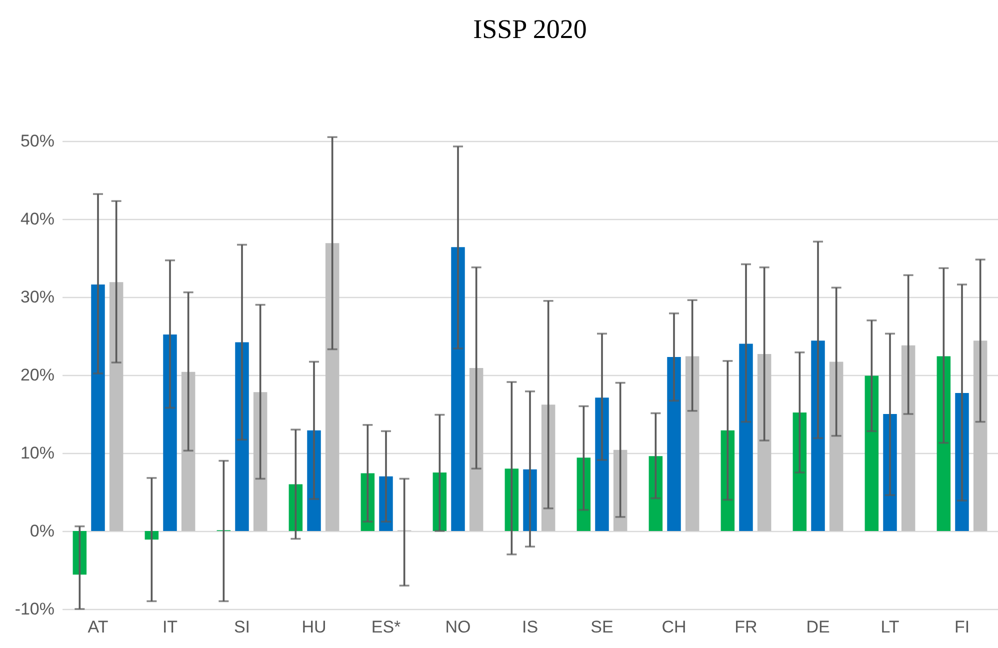 This screenshot has height=648, width=998. Describe the element at coordinates (674, 627) in the screenshot. I see `x-tick-label: CH` at that location.